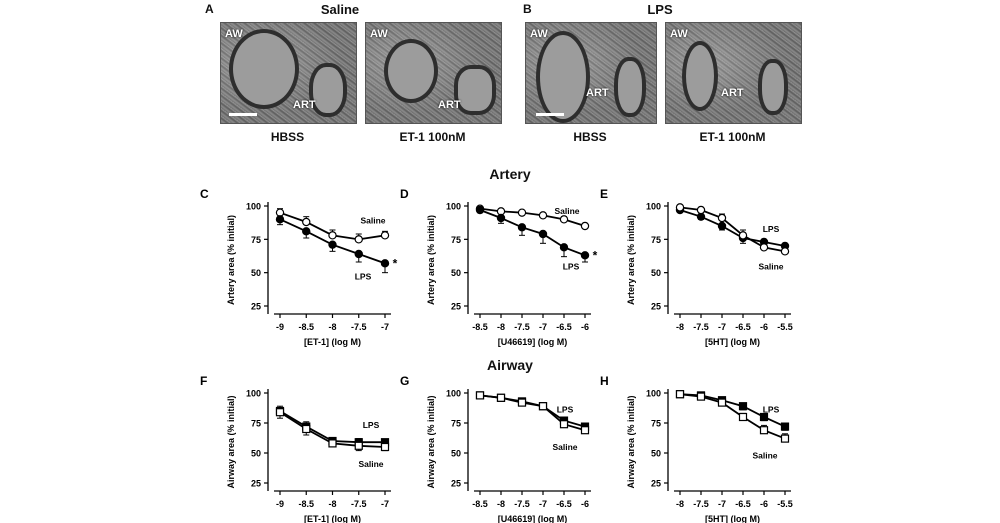  What do you see at coordinates (404, 381) in the screenshot?
I see `panel-letter: G` at bounding box center [404, 381].